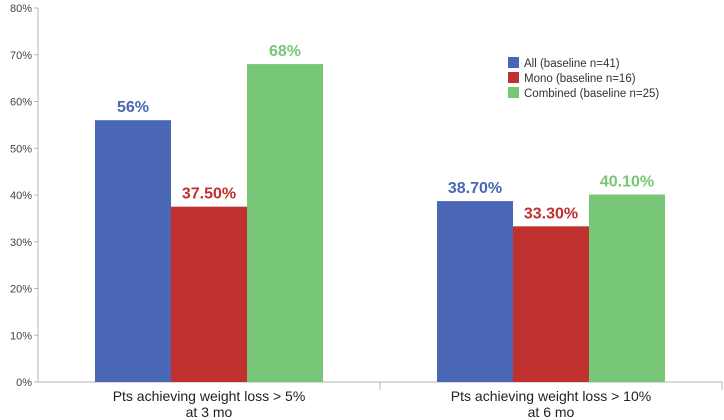 This screenshot has height=420, width=724. I want to click on legend-label: Mono (baseline n=16), so click(580, 79).